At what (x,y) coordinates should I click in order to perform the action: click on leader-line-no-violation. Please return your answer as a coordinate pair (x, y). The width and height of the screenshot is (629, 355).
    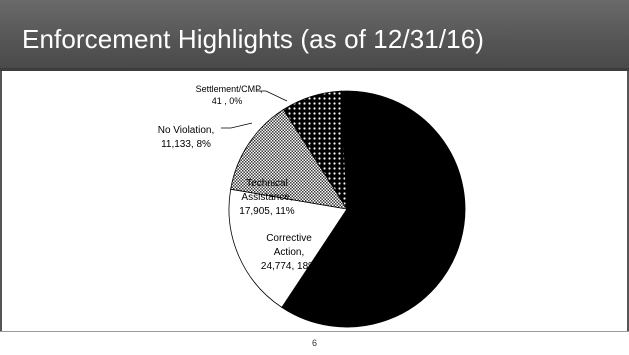
    Looking at the image, I should click on (237, 125).